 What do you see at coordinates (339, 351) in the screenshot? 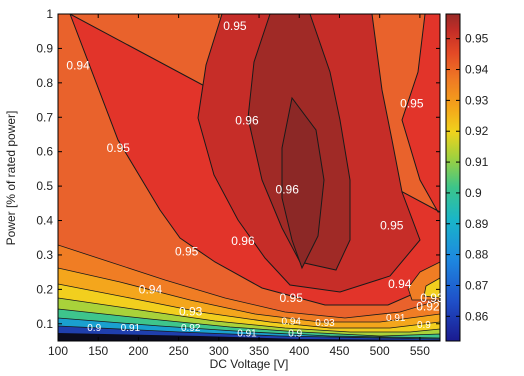
I see `x-tick-label: 450` at bounding box center [339, 351].